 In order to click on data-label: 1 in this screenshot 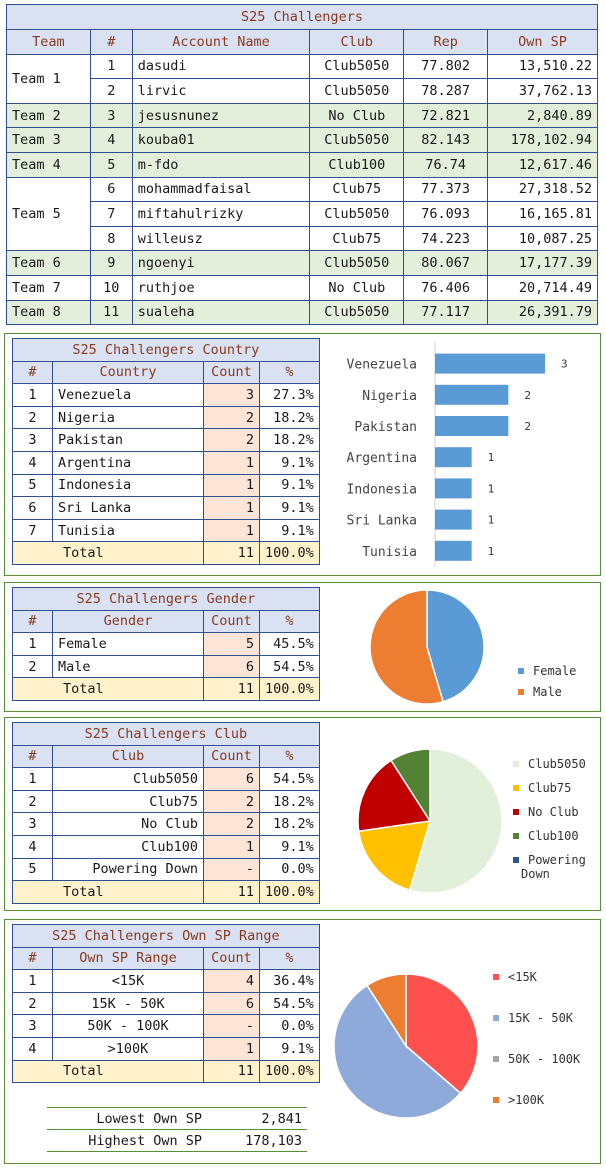, I will do `click(491, 520)`.